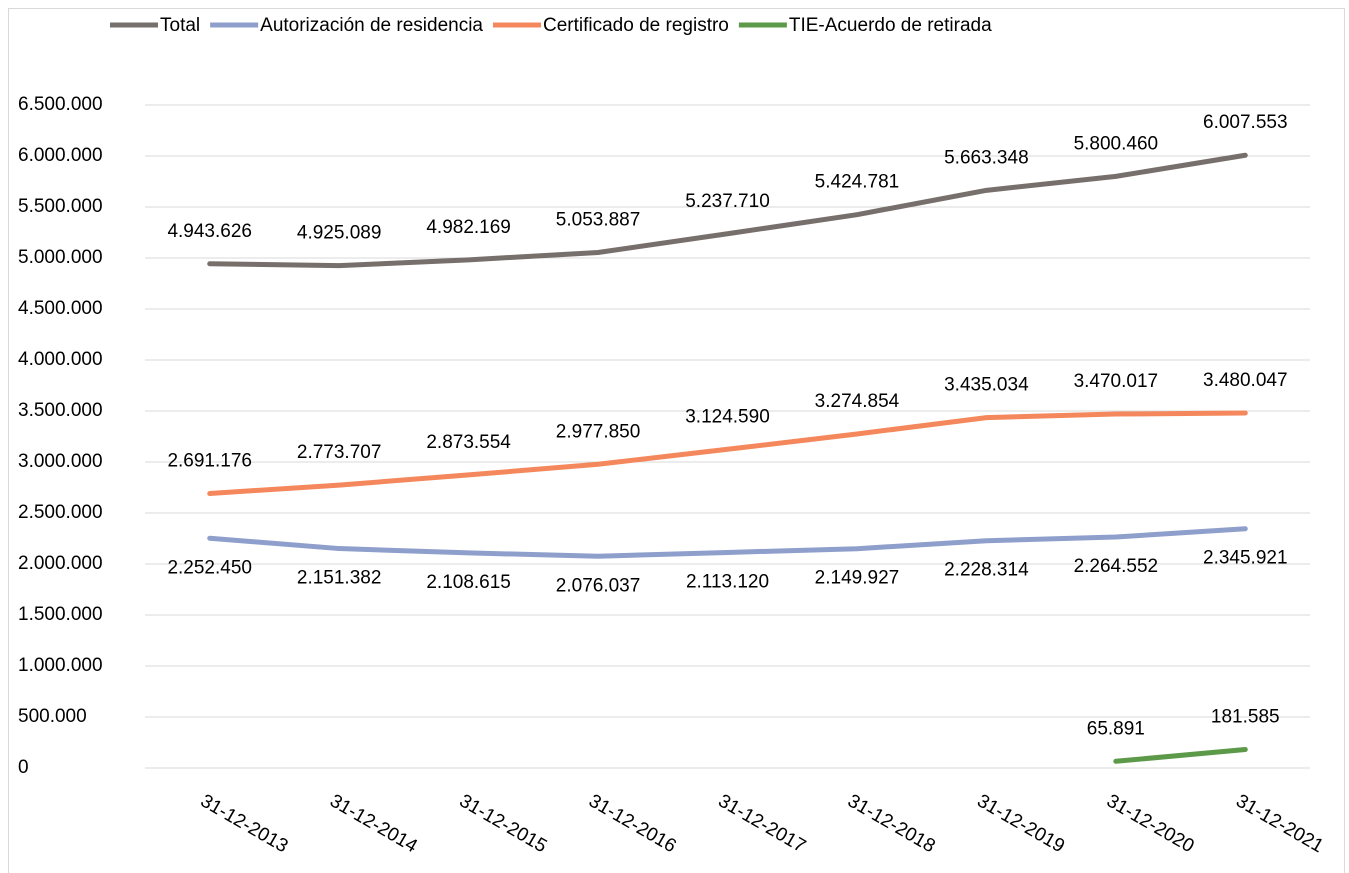 This screenshot has height=873, width=1349. Describe the element at coordinates (1116, 381) in the screenshot. I see `data-label: 3.470.017` at that location.